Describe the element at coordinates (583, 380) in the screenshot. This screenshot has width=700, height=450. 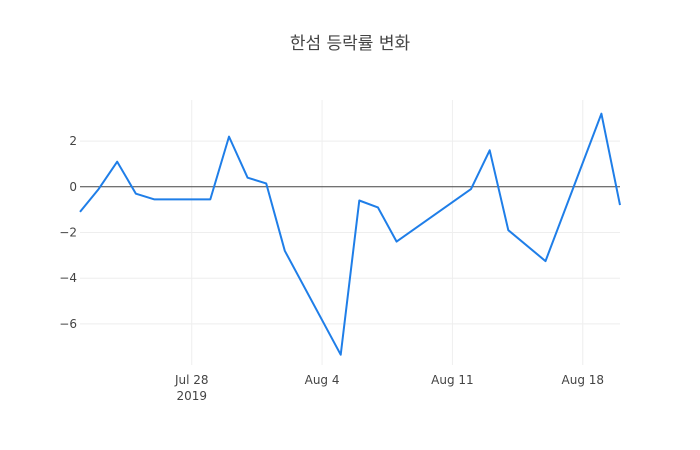
I see `x-tick-label: Aug 18` at that location.